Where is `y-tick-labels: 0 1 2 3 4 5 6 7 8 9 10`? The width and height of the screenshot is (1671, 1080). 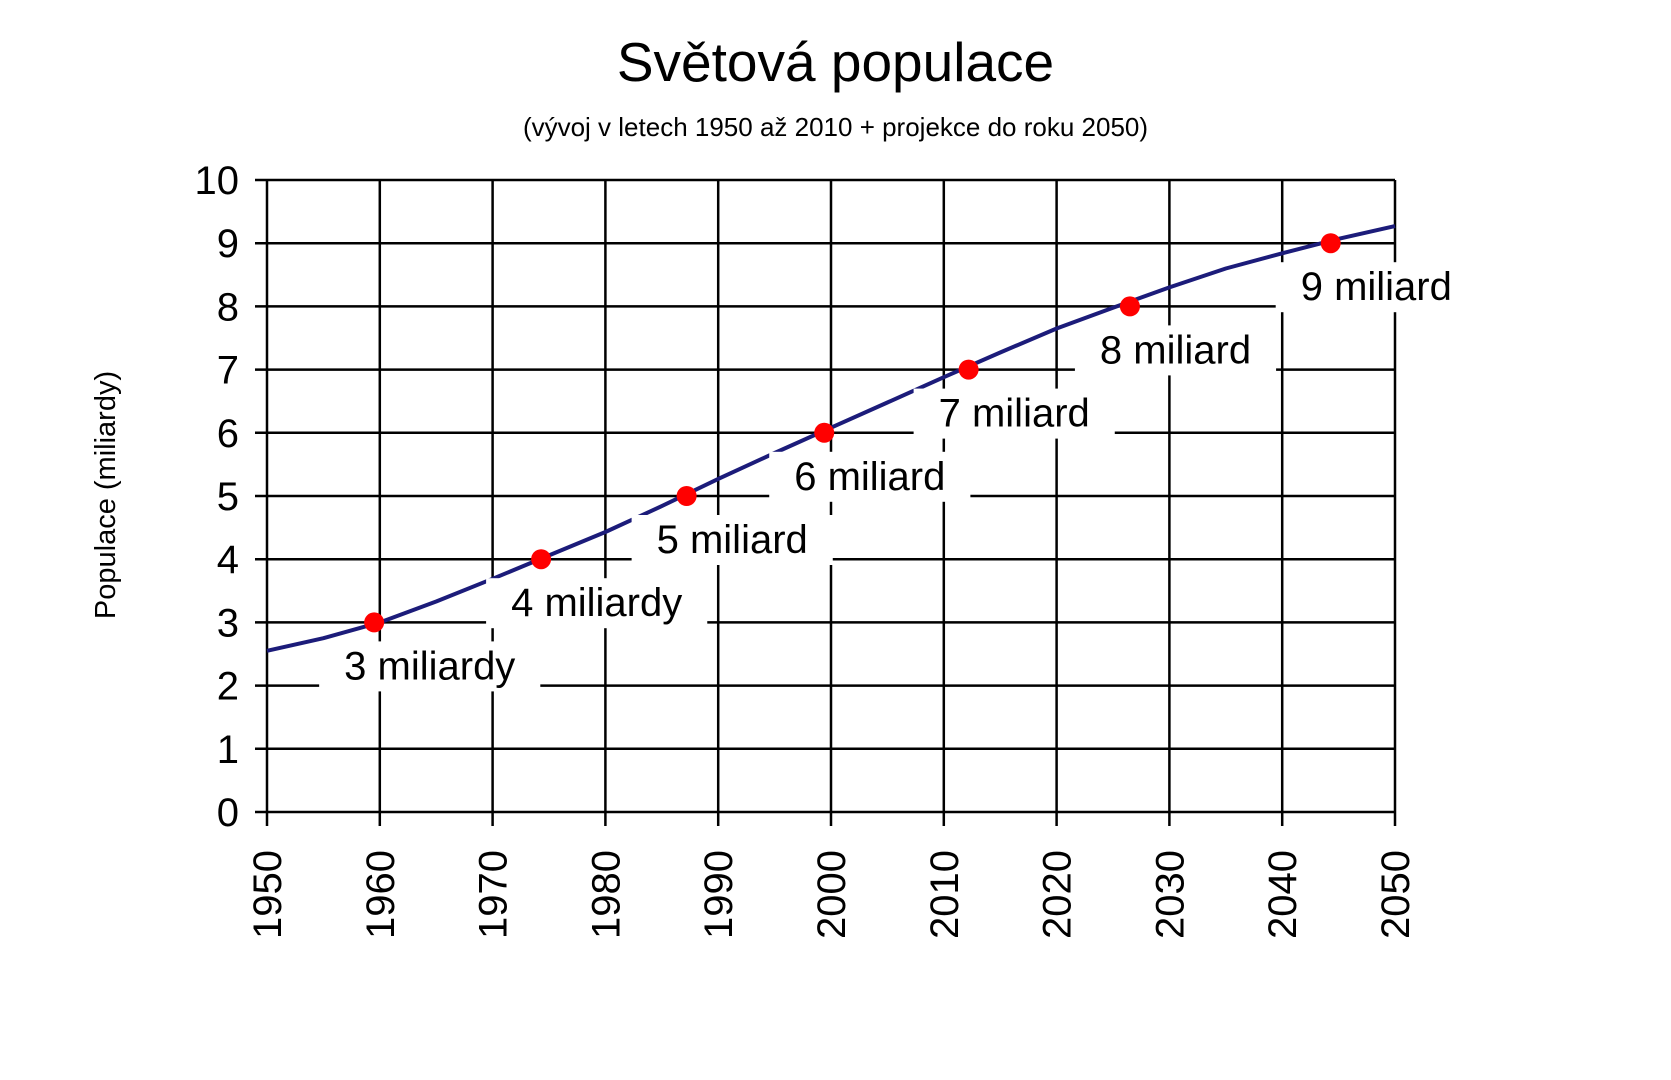
y-tick-labels: 0 1 2 3 4 5 6 7 8 9 10 is located at coordinates (217, 497).